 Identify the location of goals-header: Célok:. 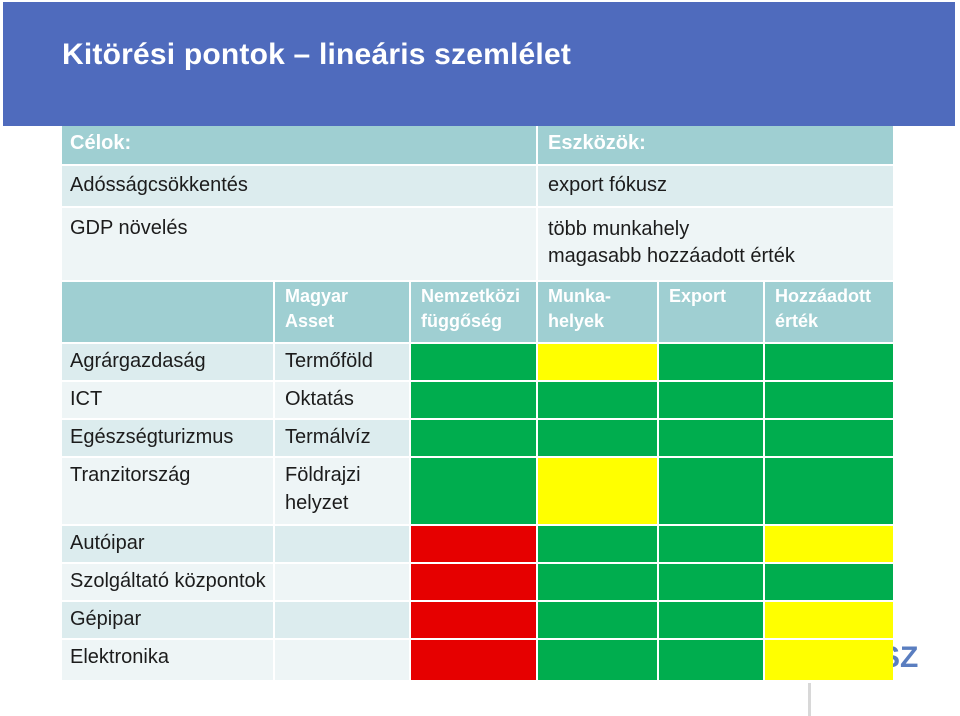
(299, 145).